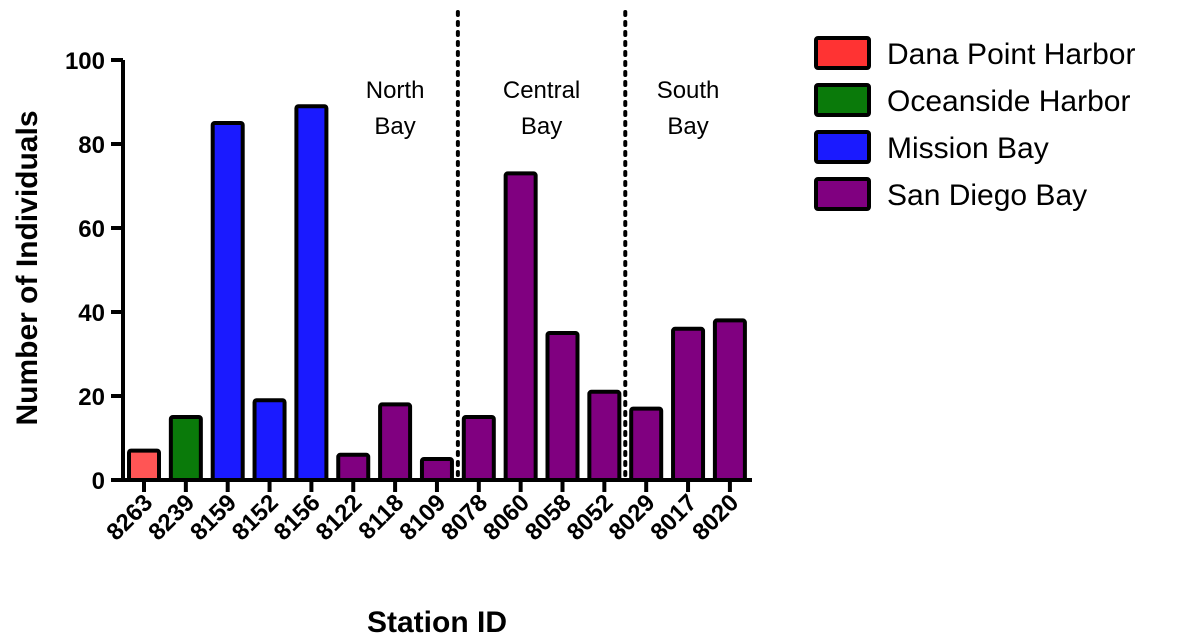 The image size is (1186, 633). I want to click on x-tick-label: 8239, so click(171, 517).